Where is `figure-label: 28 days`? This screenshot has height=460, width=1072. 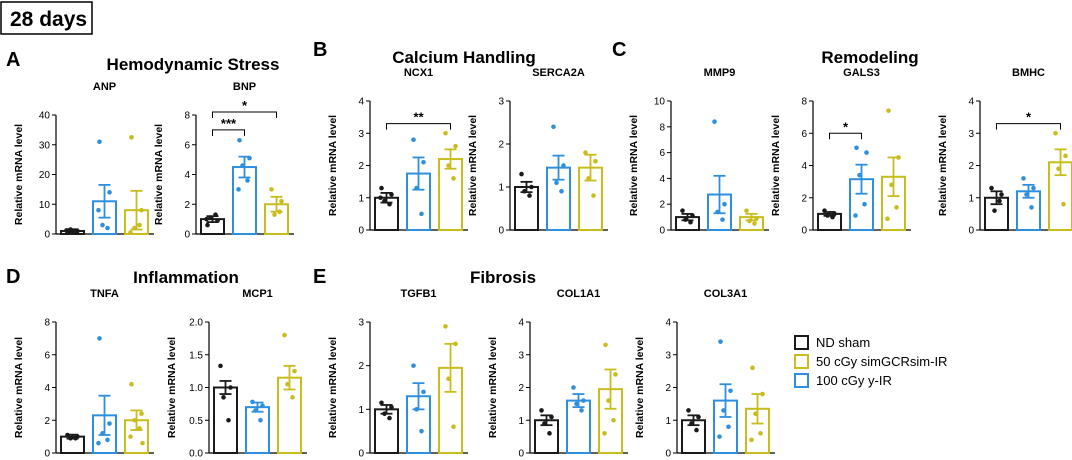
figure-label: 28 days is located at coordinates (48, 19).